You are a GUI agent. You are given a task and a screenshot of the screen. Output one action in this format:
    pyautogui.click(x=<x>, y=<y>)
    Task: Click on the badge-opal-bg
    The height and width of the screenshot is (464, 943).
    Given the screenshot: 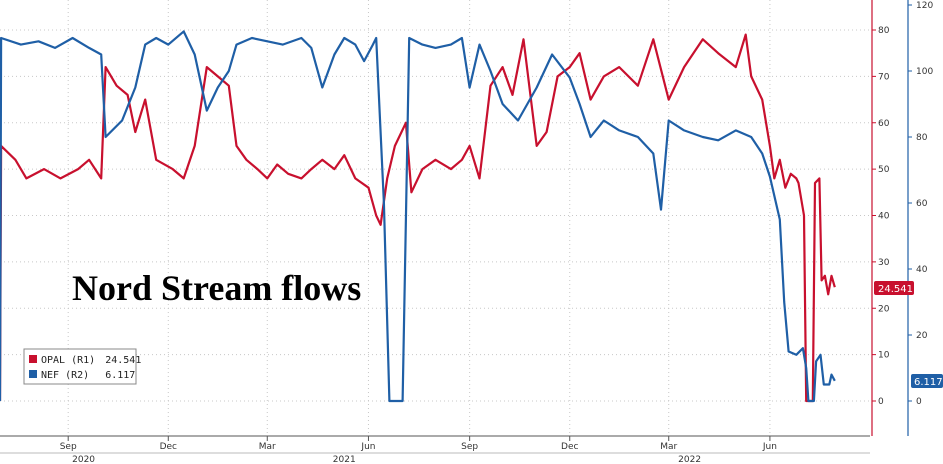 What is the action you would take?
    pyautogui.click(x=894, y=288)
    